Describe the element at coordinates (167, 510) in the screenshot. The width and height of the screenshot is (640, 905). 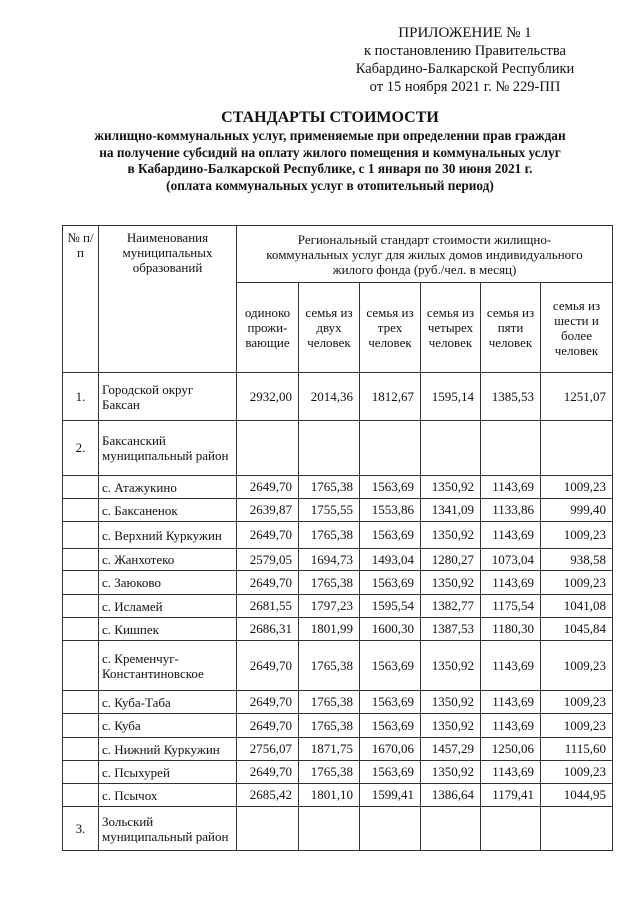
I see `row-name: с. Баксаненок` at that location.